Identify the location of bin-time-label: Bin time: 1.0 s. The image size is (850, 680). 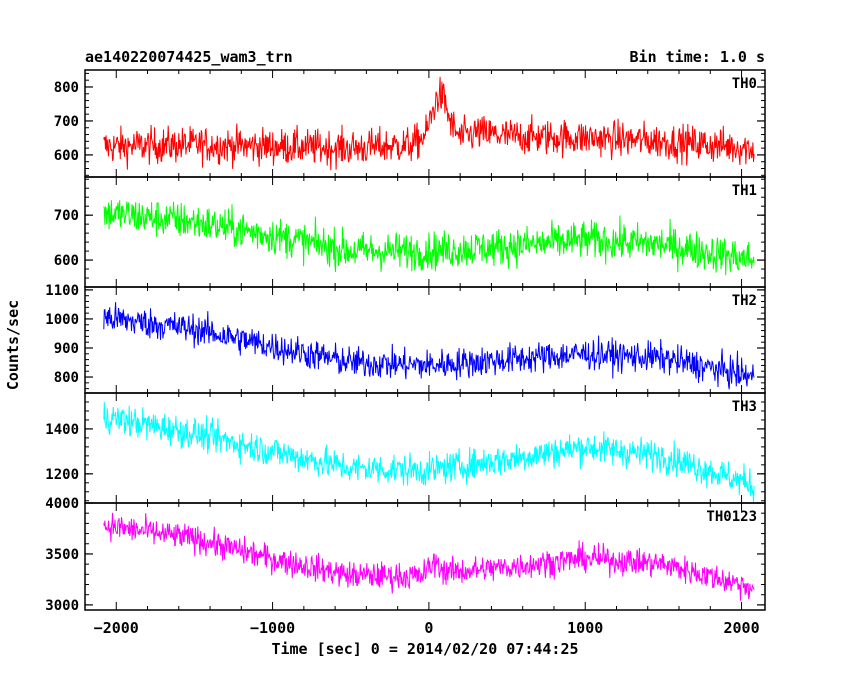
(697, 57).